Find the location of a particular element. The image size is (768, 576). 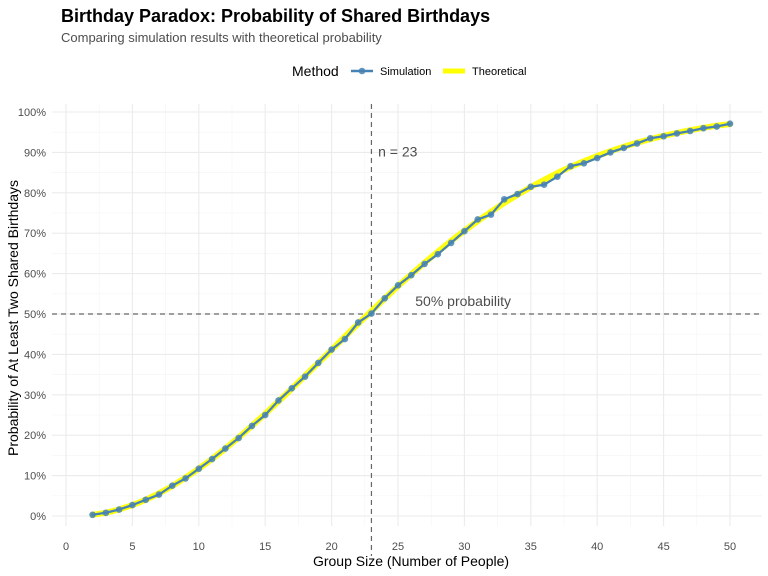

y-tick-label: 20% is located at coordinates (35, 436).